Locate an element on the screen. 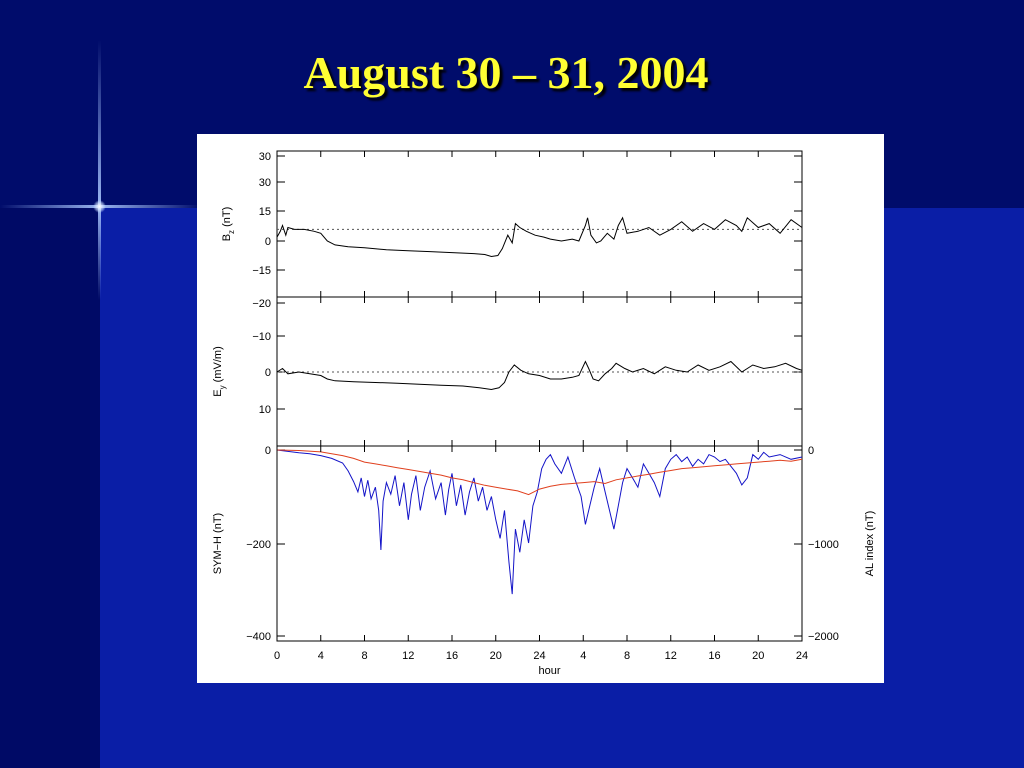 Image resolution: width=1024 pixels, height=768 pixels. bz-ylabel: Bz (nT) is located at coordinates (228, 224).